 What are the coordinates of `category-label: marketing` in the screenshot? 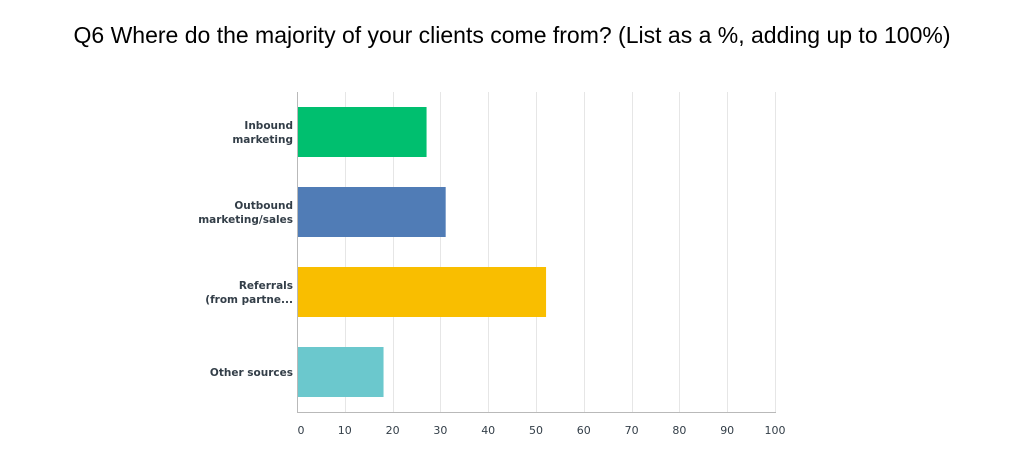 It's located at (262, 140).